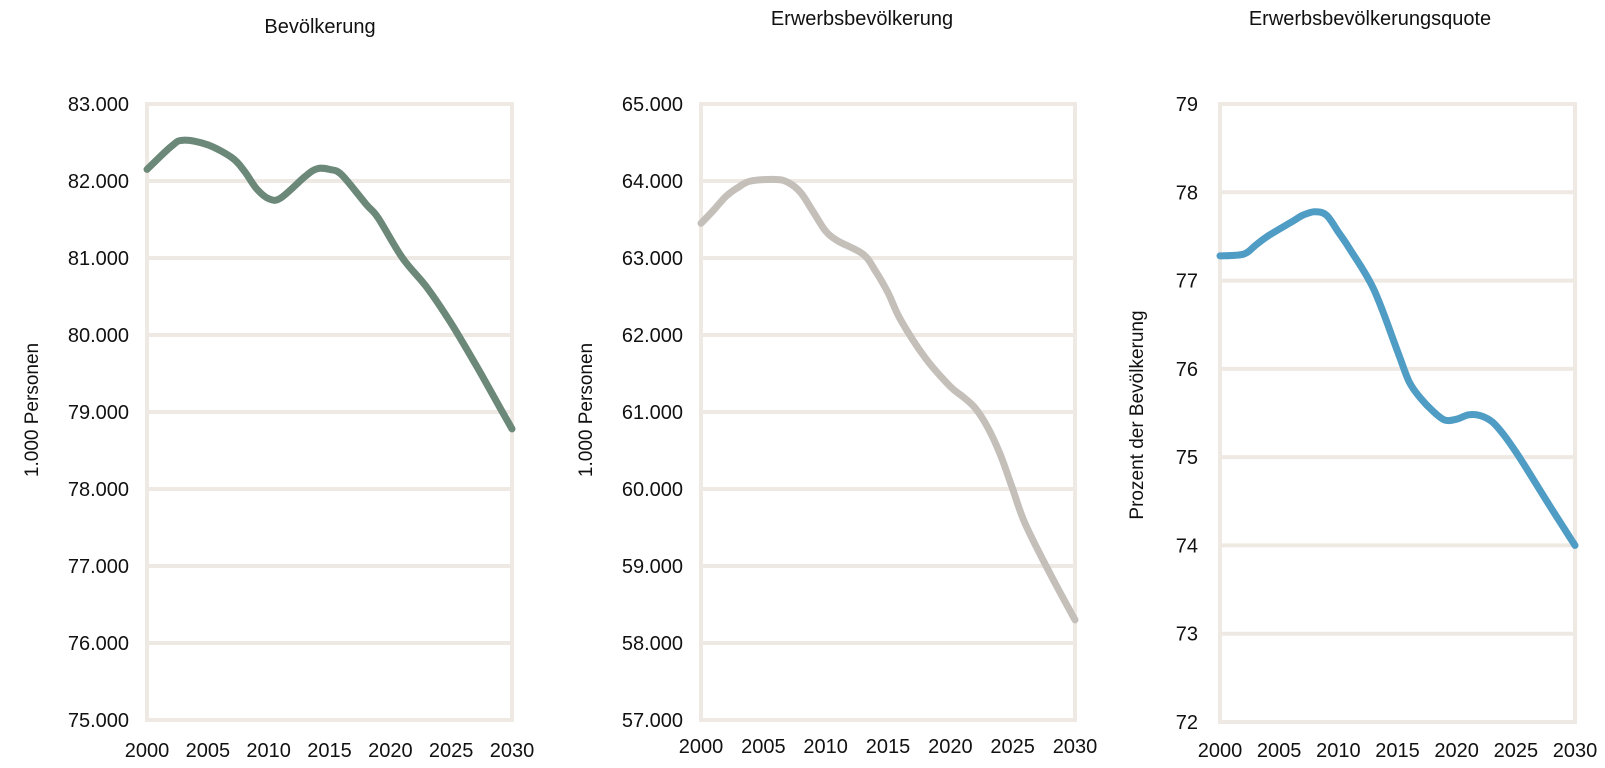  What do you see at coordinates (98, 259) in the screenshot?
I see `y-tick-label: 81.000` at bounding box center [98, 259].